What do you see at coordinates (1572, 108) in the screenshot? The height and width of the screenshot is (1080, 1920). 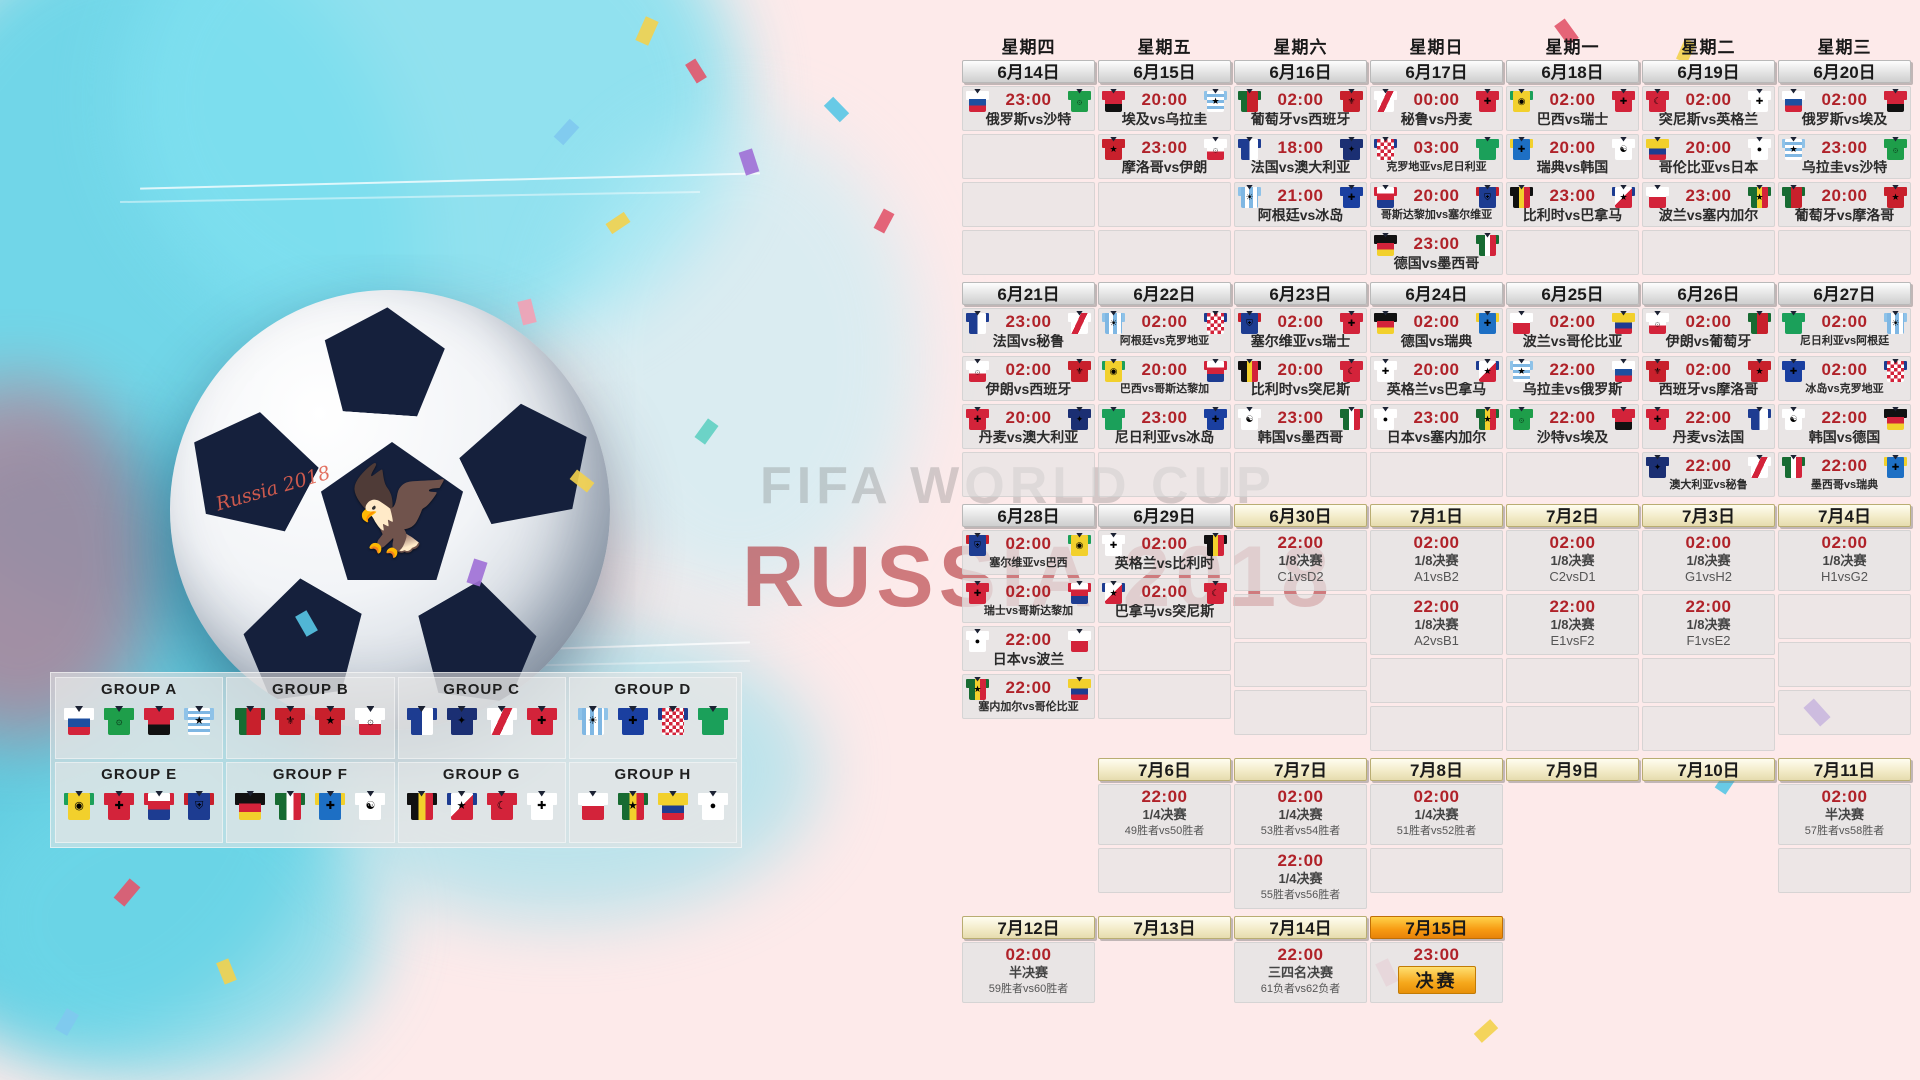 I see `match-cell: ◉ 02:00 ✚ 巴西vs瑞士` at bounding box center [1572, 108].